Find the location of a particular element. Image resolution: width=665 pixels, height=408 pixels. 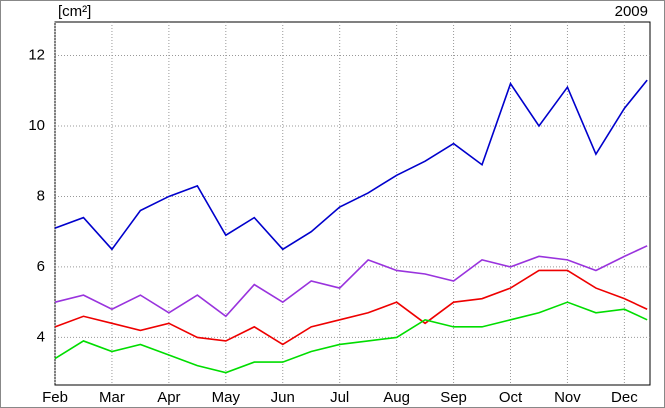

x-tick-label: Apr is located at coordinates (168, 397).